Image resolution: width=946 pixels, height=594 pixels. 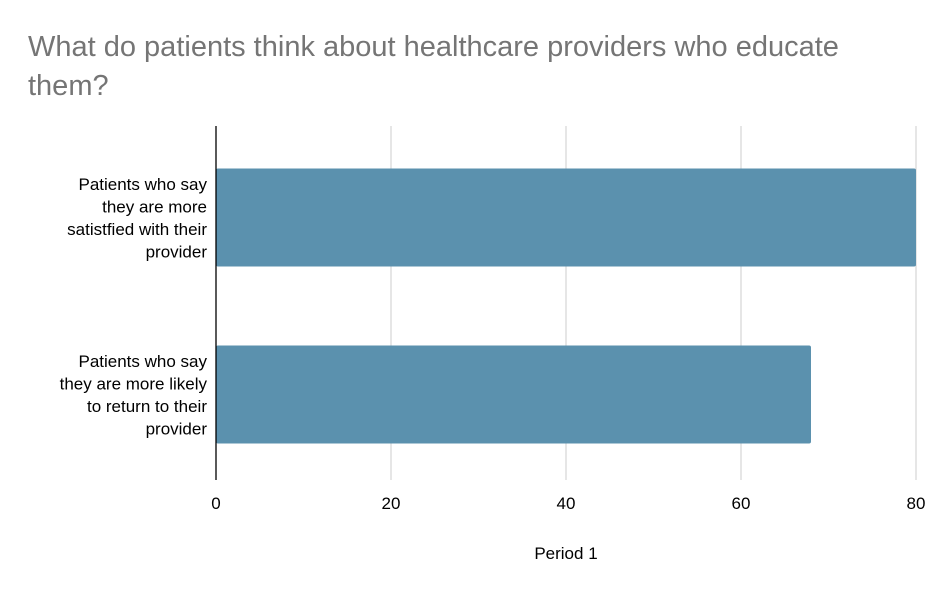 I want to click on x-axis-title: Period 1, so click(x=565, y=553).